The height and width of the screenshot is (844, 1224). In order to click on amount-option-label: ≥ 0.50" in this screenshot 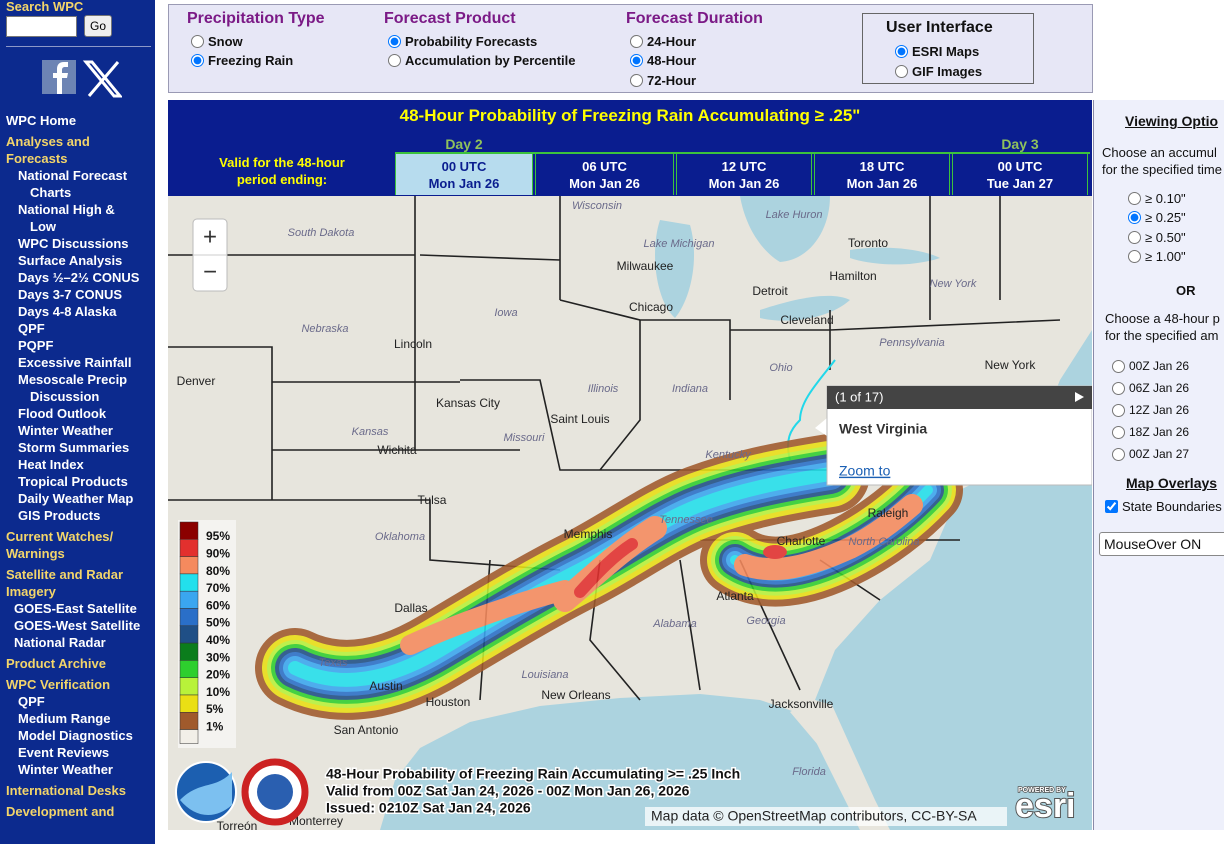, I will do `click(1165, 237)`.